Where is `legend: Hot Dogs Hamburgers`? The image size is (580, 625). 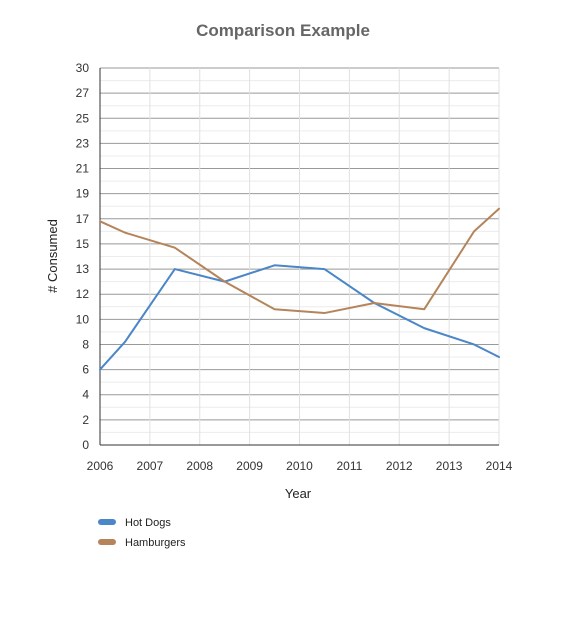
legend: Hot Dogs Hamburgers is located at coordinates (142, 533).